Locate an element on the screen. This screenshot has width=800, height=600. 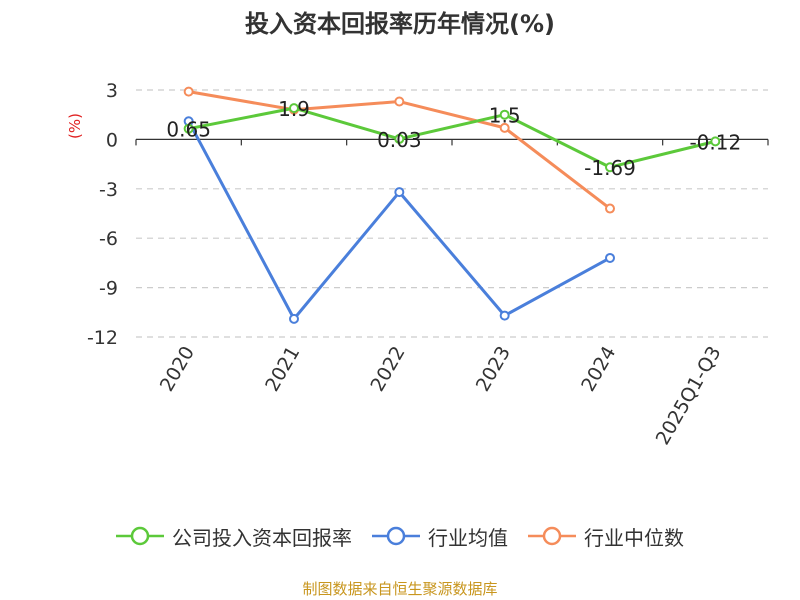
legend-label: 行业均值 is located at coordinates (468, 537).